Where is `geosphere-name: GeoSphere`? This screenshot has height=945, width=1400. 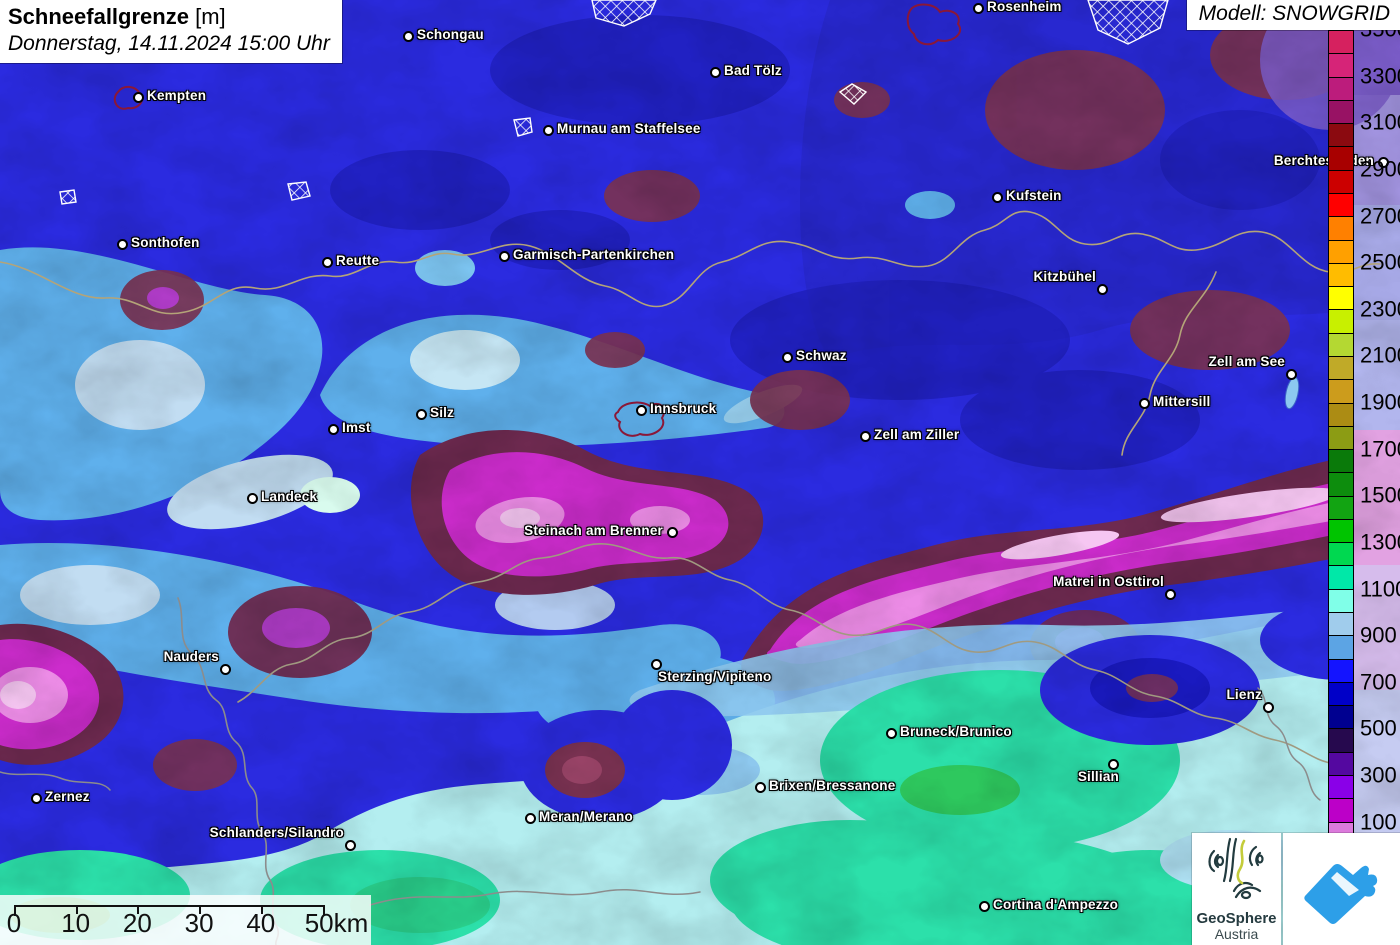
geosphere-name: GeoSphere is located at coordinates (1236, 918).